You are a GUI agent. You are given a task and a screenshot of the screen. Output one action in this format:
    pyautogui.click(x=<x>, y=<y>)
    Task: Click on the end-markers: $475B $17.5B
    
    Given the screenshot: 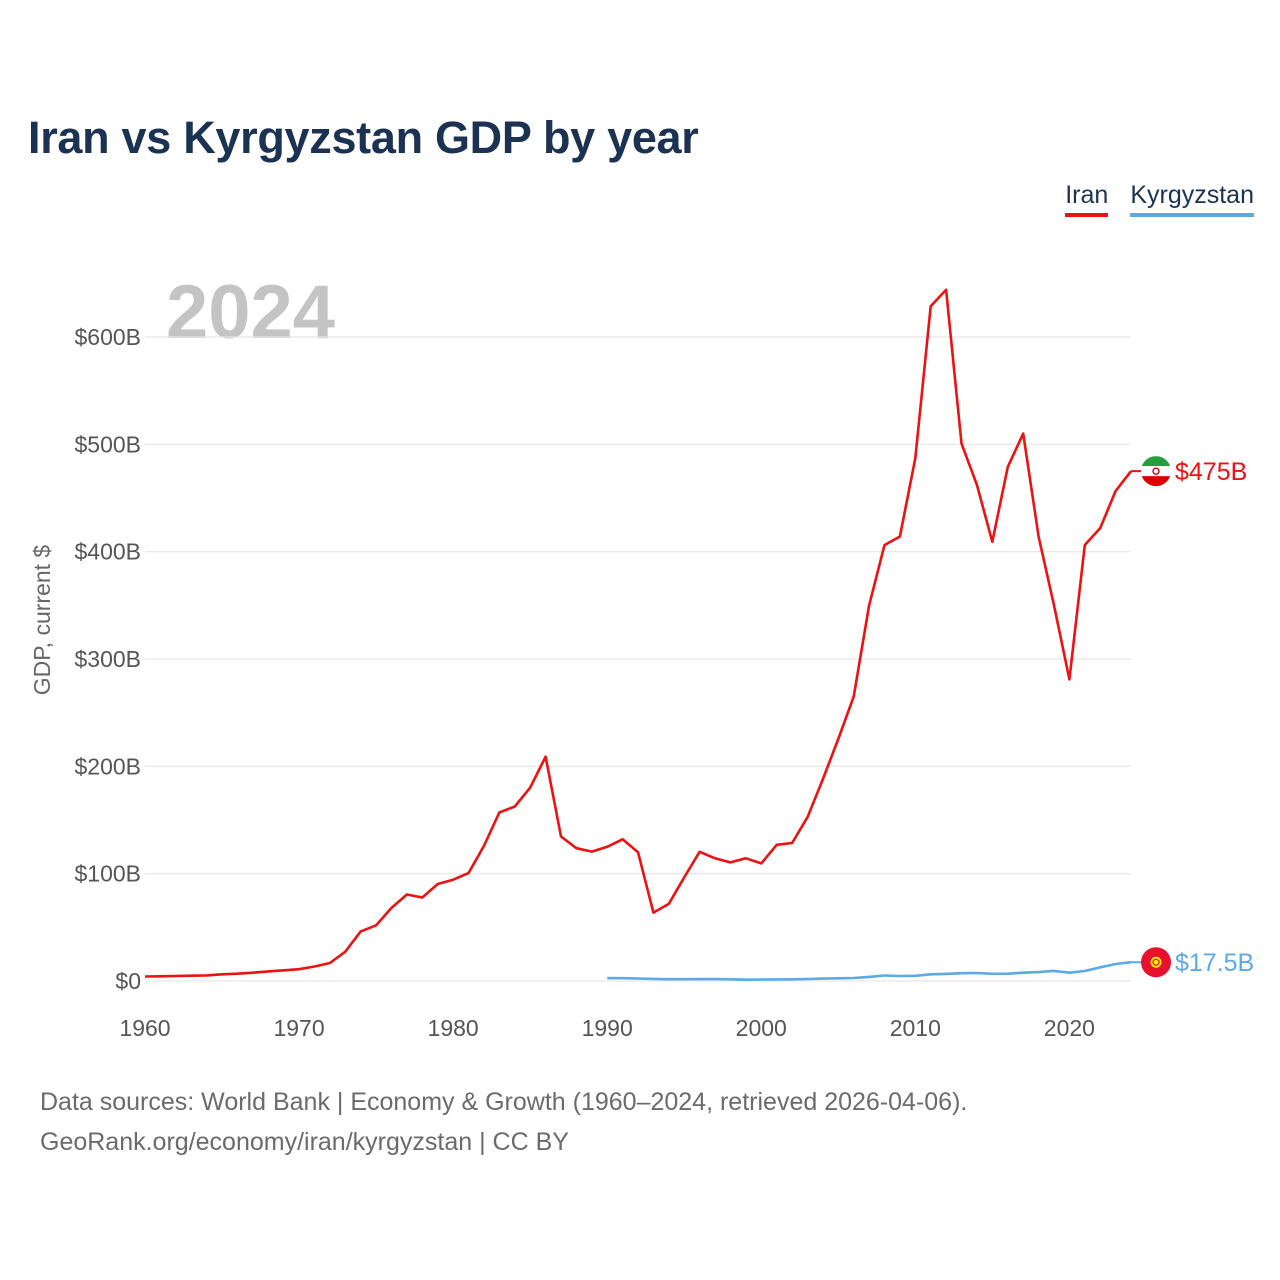 What is the action you would take?
    pyautogui.click(x=1192, y=717)
    